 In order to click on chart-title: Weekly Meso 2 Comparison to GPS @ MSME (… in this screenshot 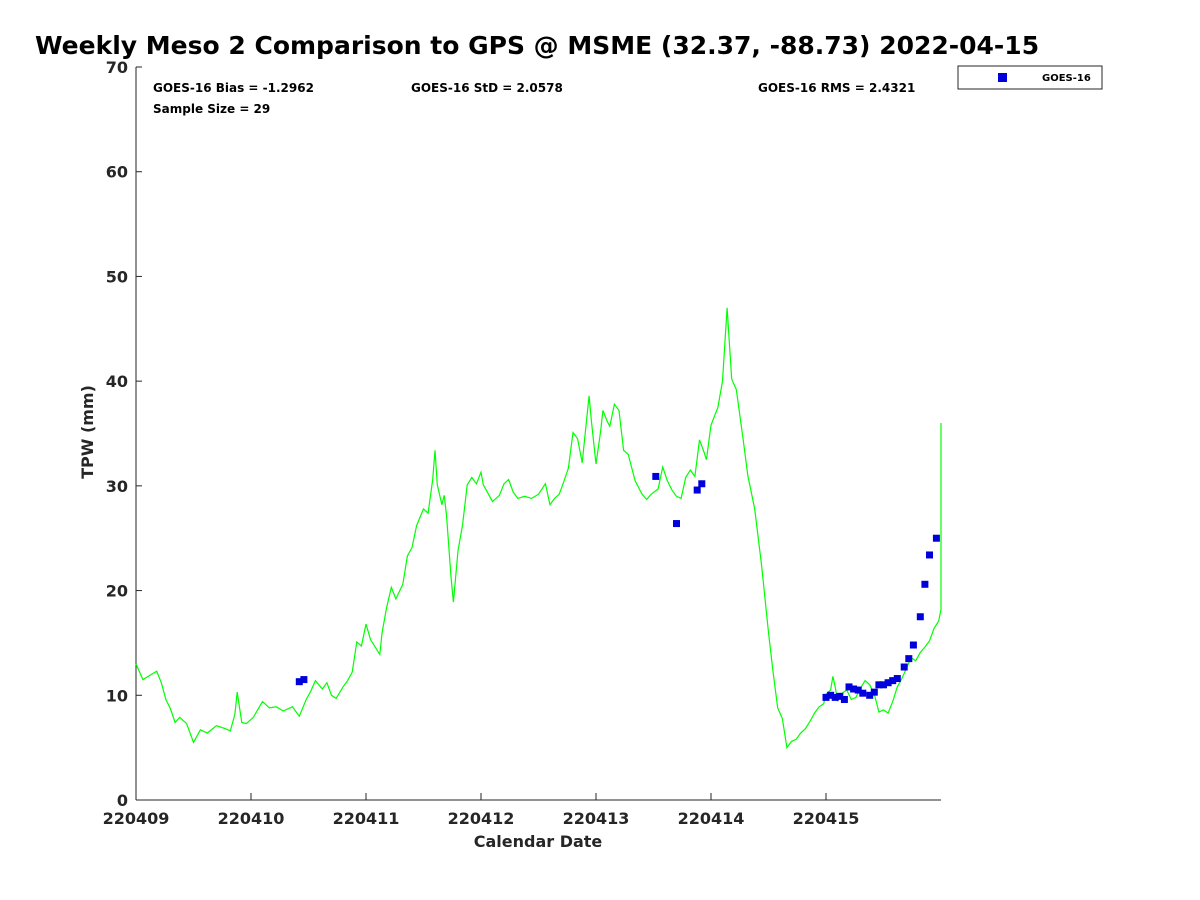, I will do `click(537, 45)`.